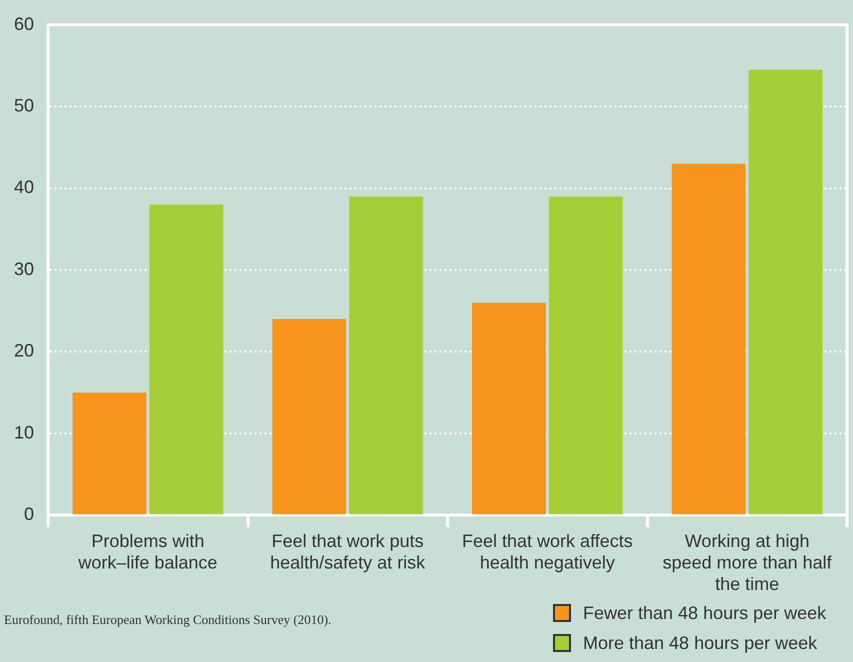 The height and width of the screenshot is (662, 853). Describe the element at coordinates (24, 187) in the screenshot. I see `y-tick-label: 40` at that location.